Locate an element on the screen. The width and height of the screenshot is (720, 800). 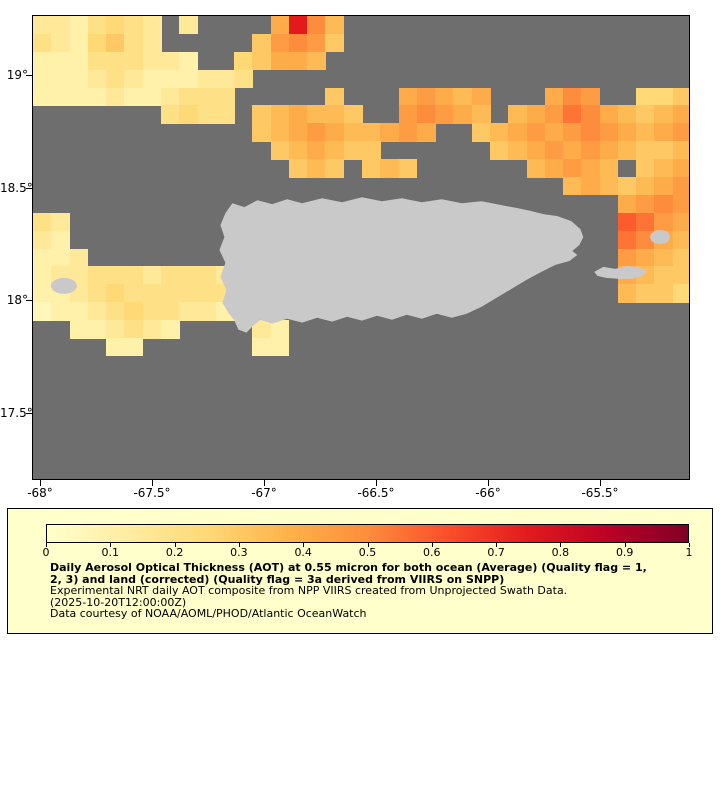
x-axis-tick-label: -65.5° is located at coordinates (600, 493).